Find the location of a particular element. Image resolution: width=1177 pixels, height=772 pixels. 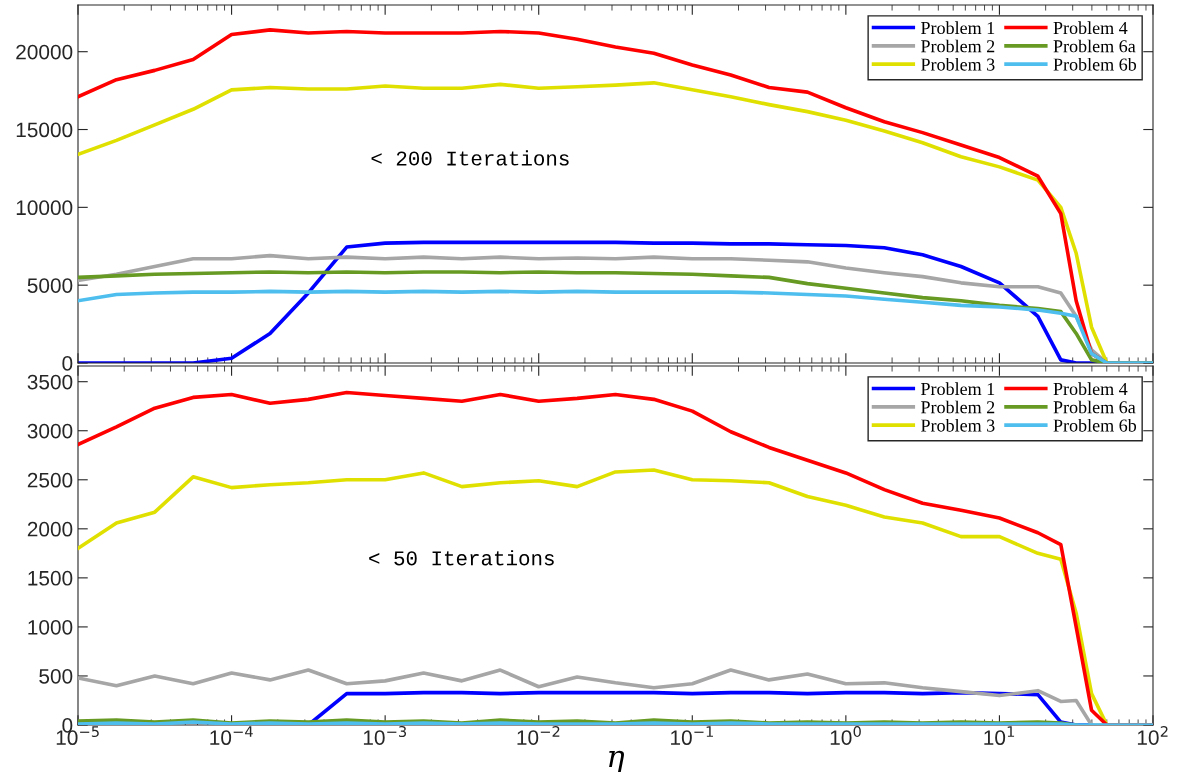

x-tick-label: 10$^{−3}$ is located at coordinates (385, 735).